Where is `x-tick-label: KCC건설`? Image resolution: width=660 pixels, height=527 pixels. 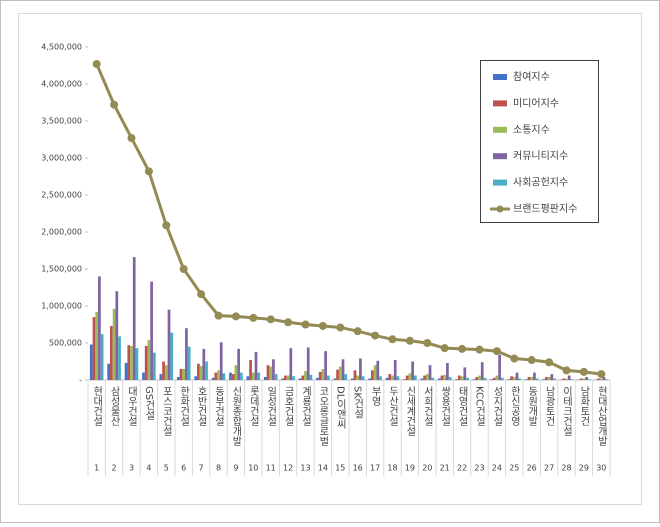 x-tick-label: KCC건설 is located at coordinates (480, 406).